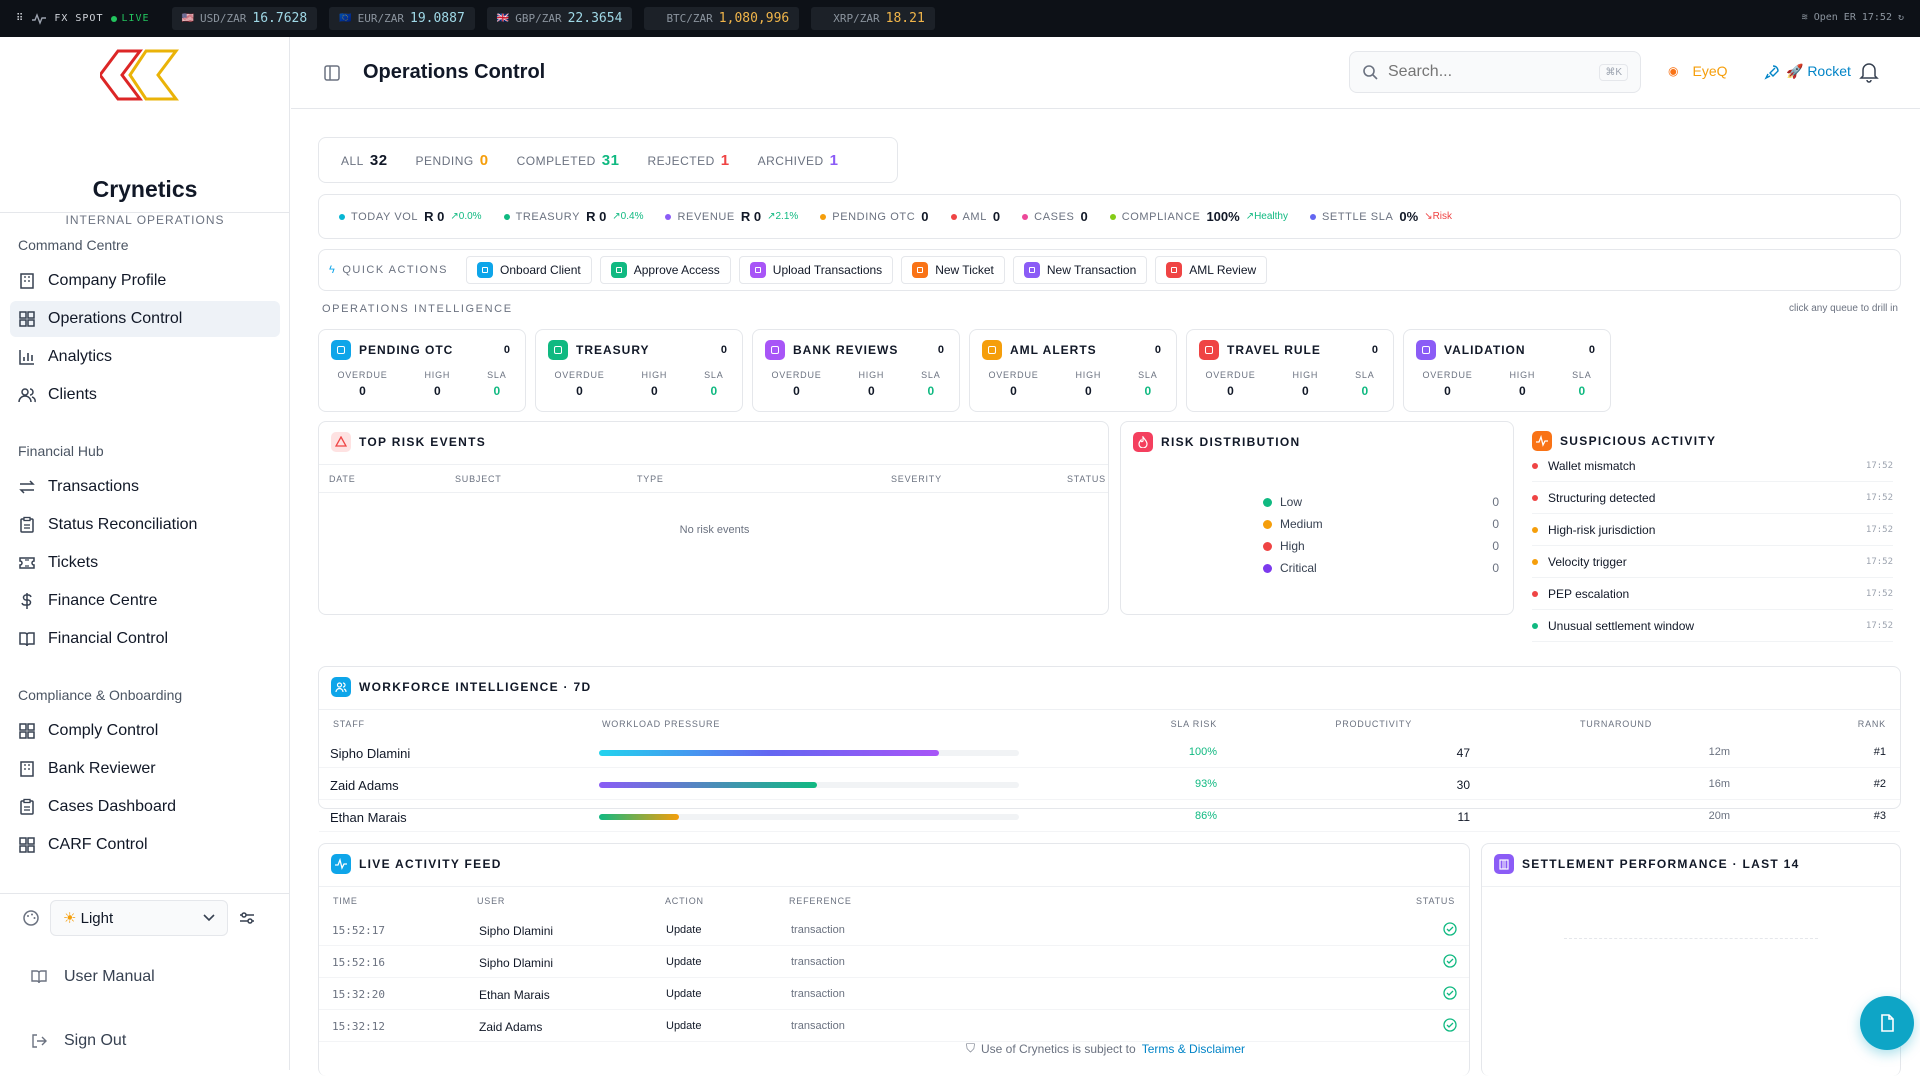  I want to click on suspicious-item: Wallet mismatch 17:52, so click(1712, 466).